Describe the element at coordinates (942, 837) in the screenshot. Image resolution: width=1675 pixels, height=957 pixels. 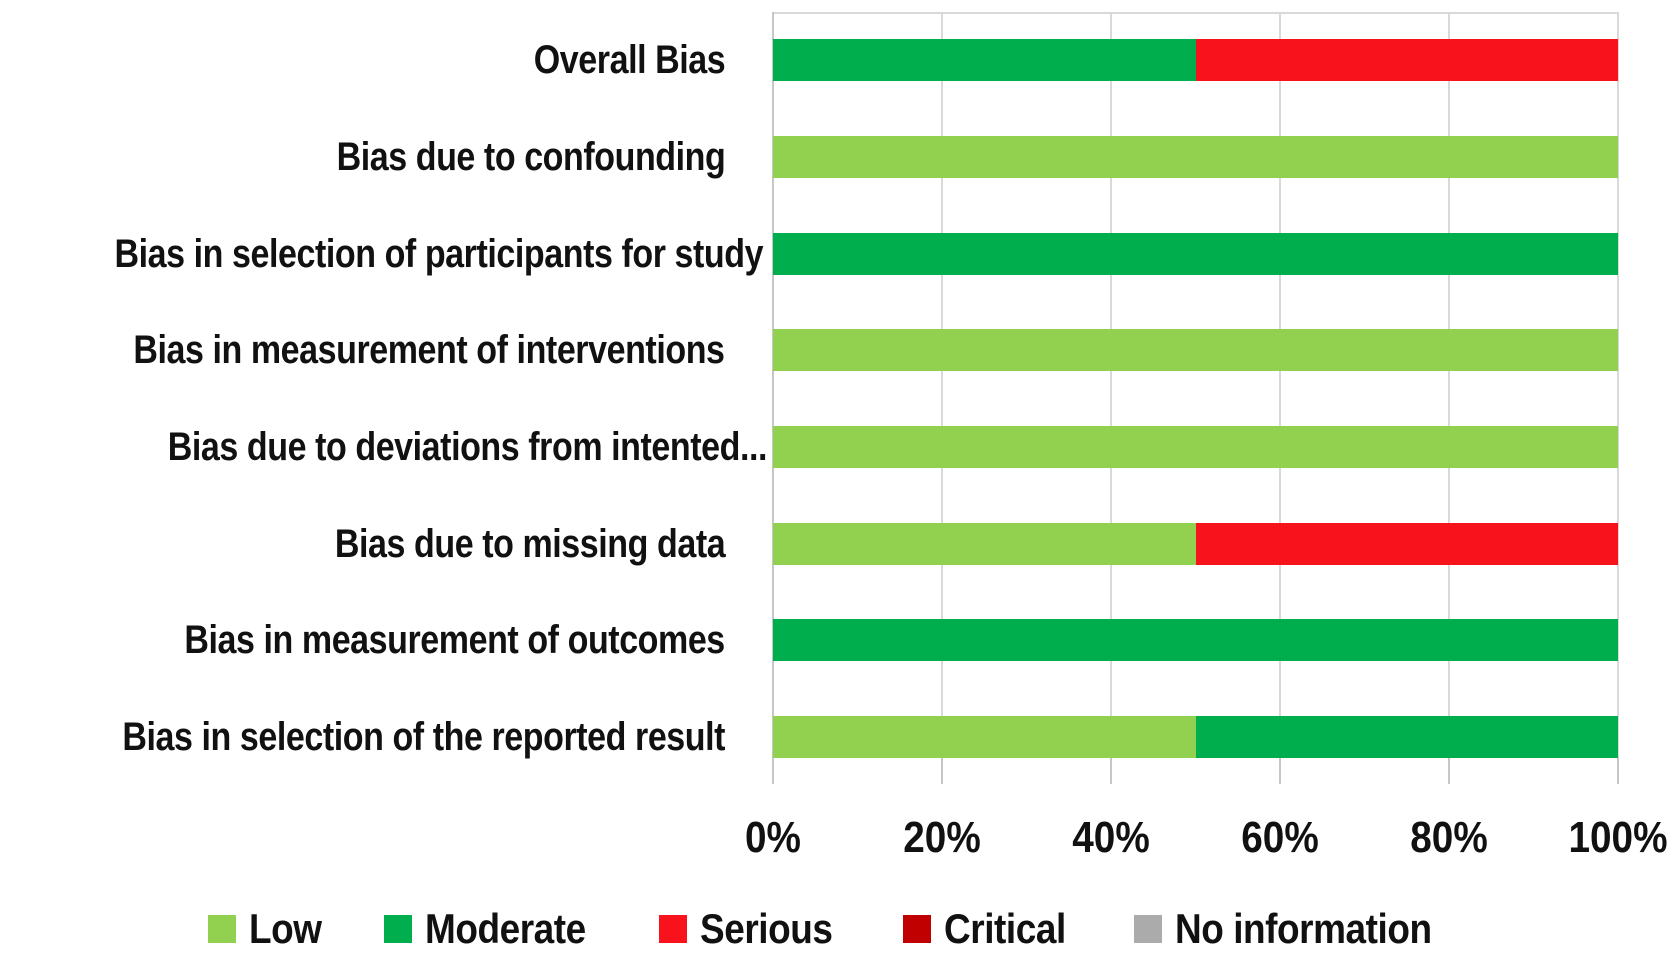
I see `x-tick-label: 20%` at that location.